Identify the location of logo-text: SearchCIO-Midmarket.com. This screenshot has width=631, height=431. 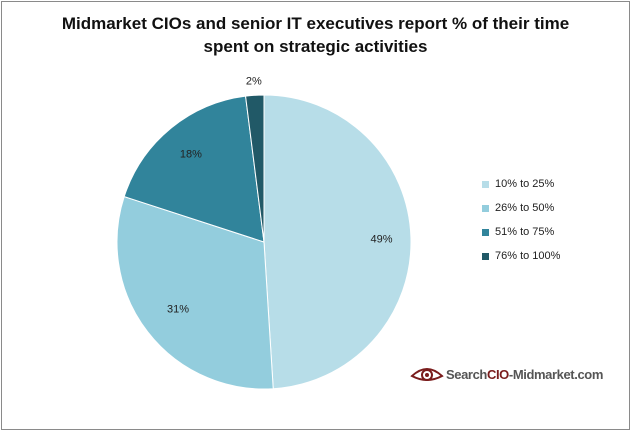
(524, 374).